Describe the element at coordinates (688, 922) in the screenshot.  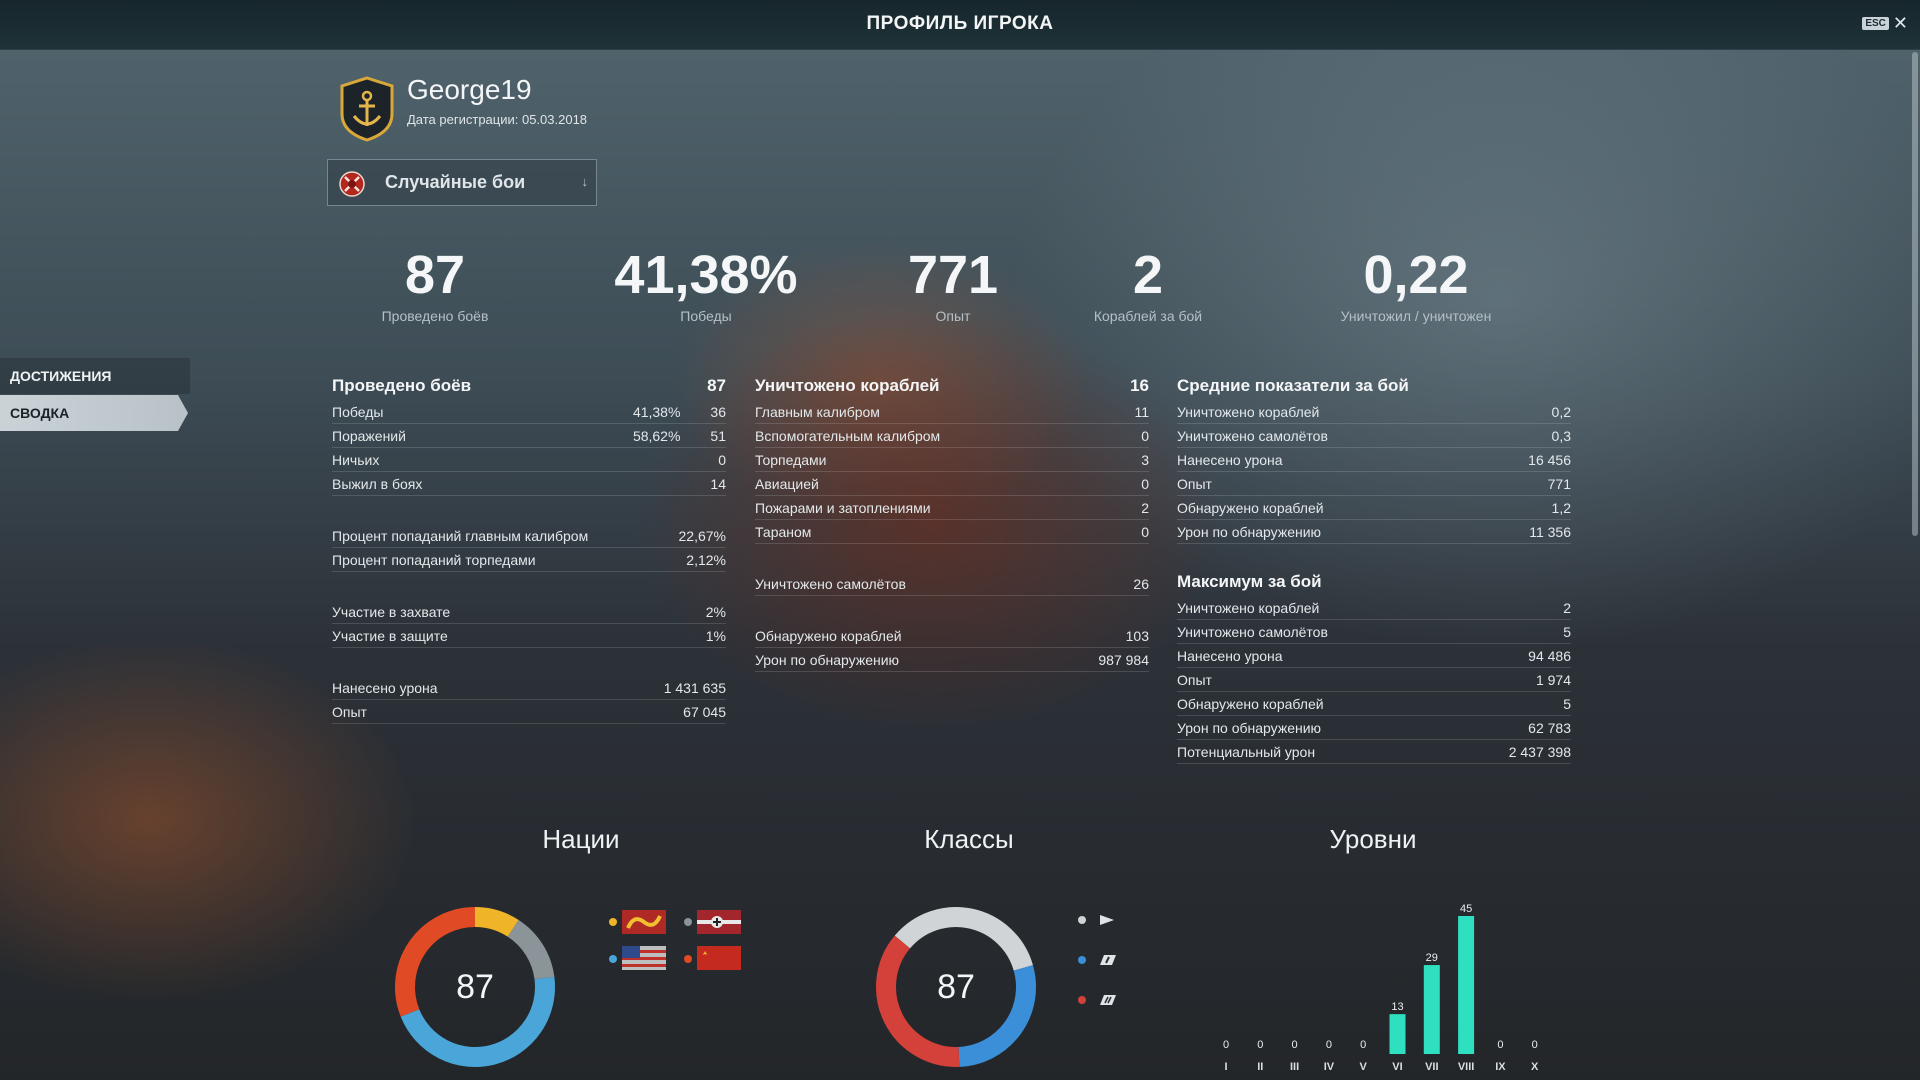
I see `legend-dot-germany` at that location.